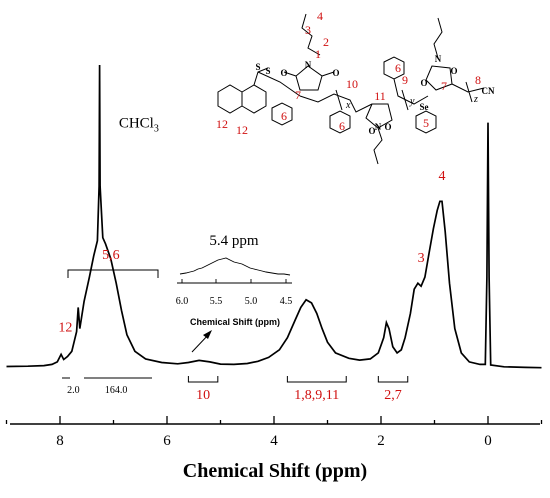  I want to click on inset-xlabel: Chemical Shift (ppm), so click(235, 322).